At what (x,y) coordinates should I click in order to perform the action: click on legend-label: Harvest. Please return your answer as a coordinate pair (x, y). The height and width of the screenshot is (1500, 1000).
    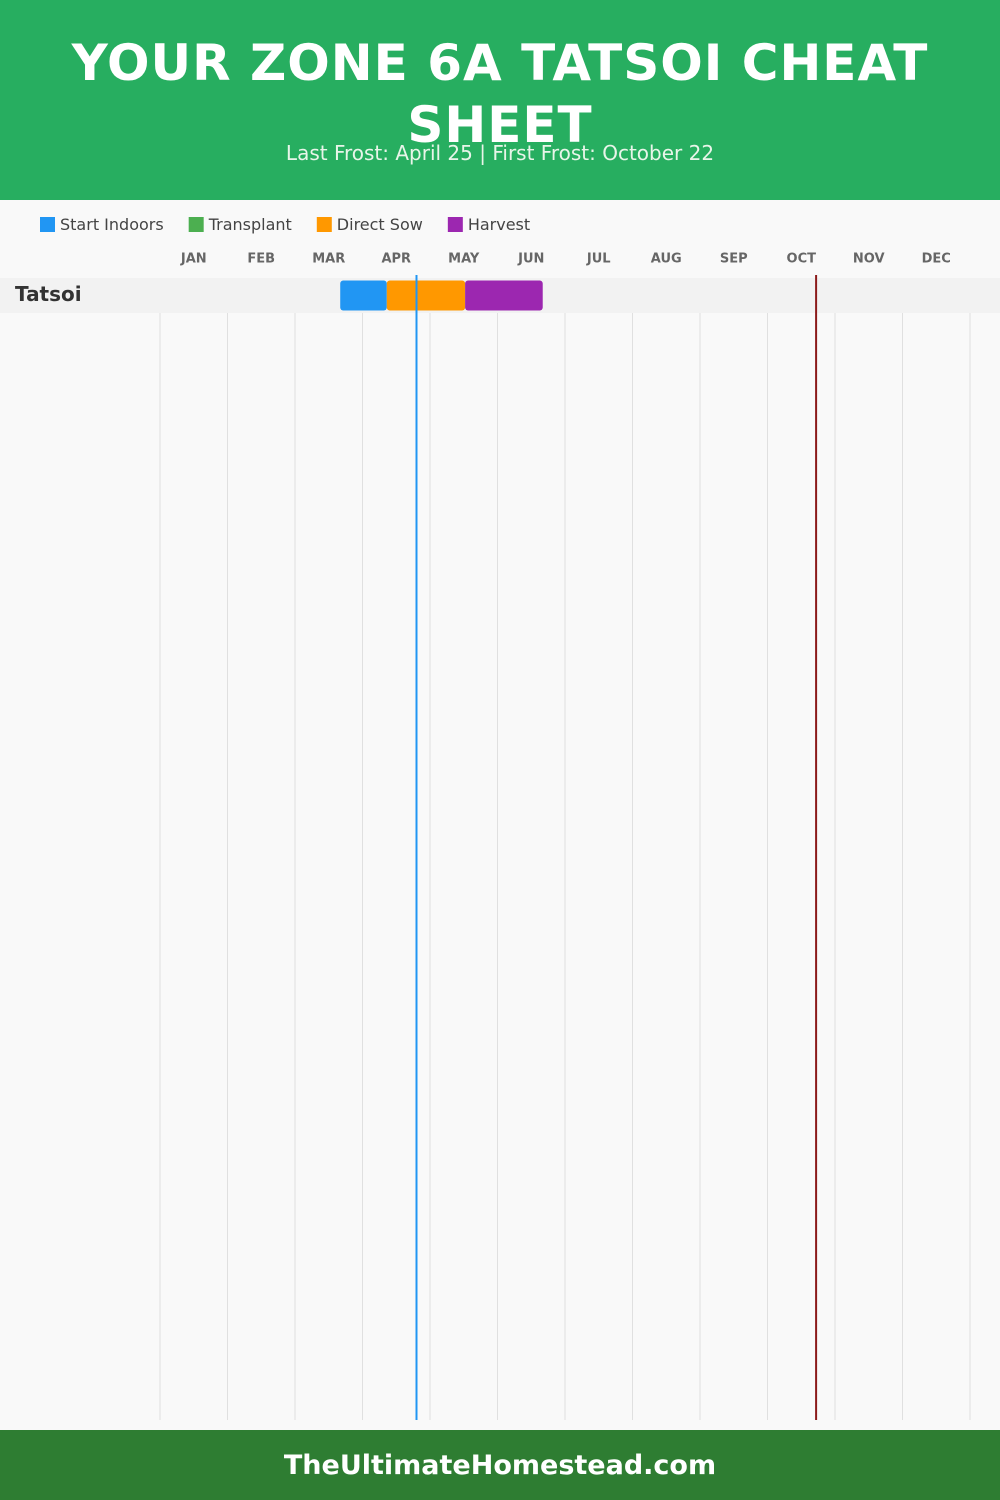
    Looking at the image, I should click on (499, 224).